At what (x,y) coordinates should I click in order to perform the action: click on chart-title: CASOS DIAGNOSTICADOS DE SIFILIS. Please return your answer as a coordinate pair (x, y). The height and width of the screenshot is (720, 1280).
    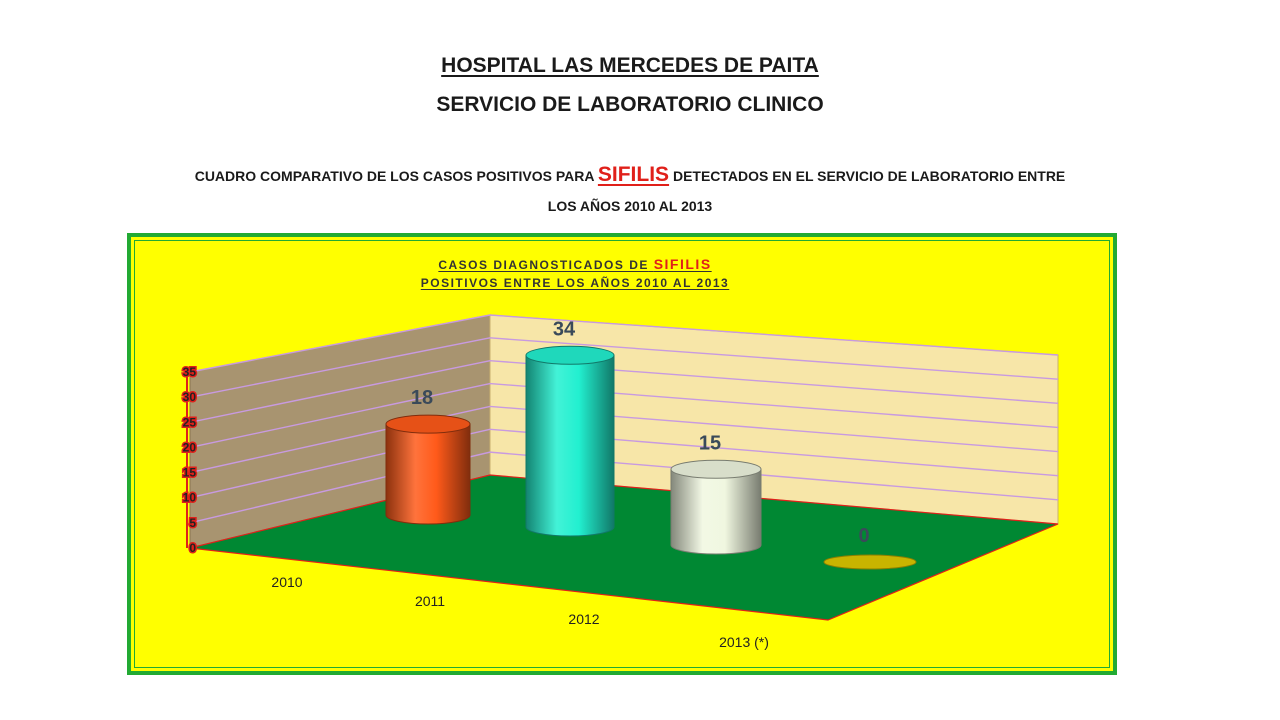
    Looking at the image, I should click on (575, 264).